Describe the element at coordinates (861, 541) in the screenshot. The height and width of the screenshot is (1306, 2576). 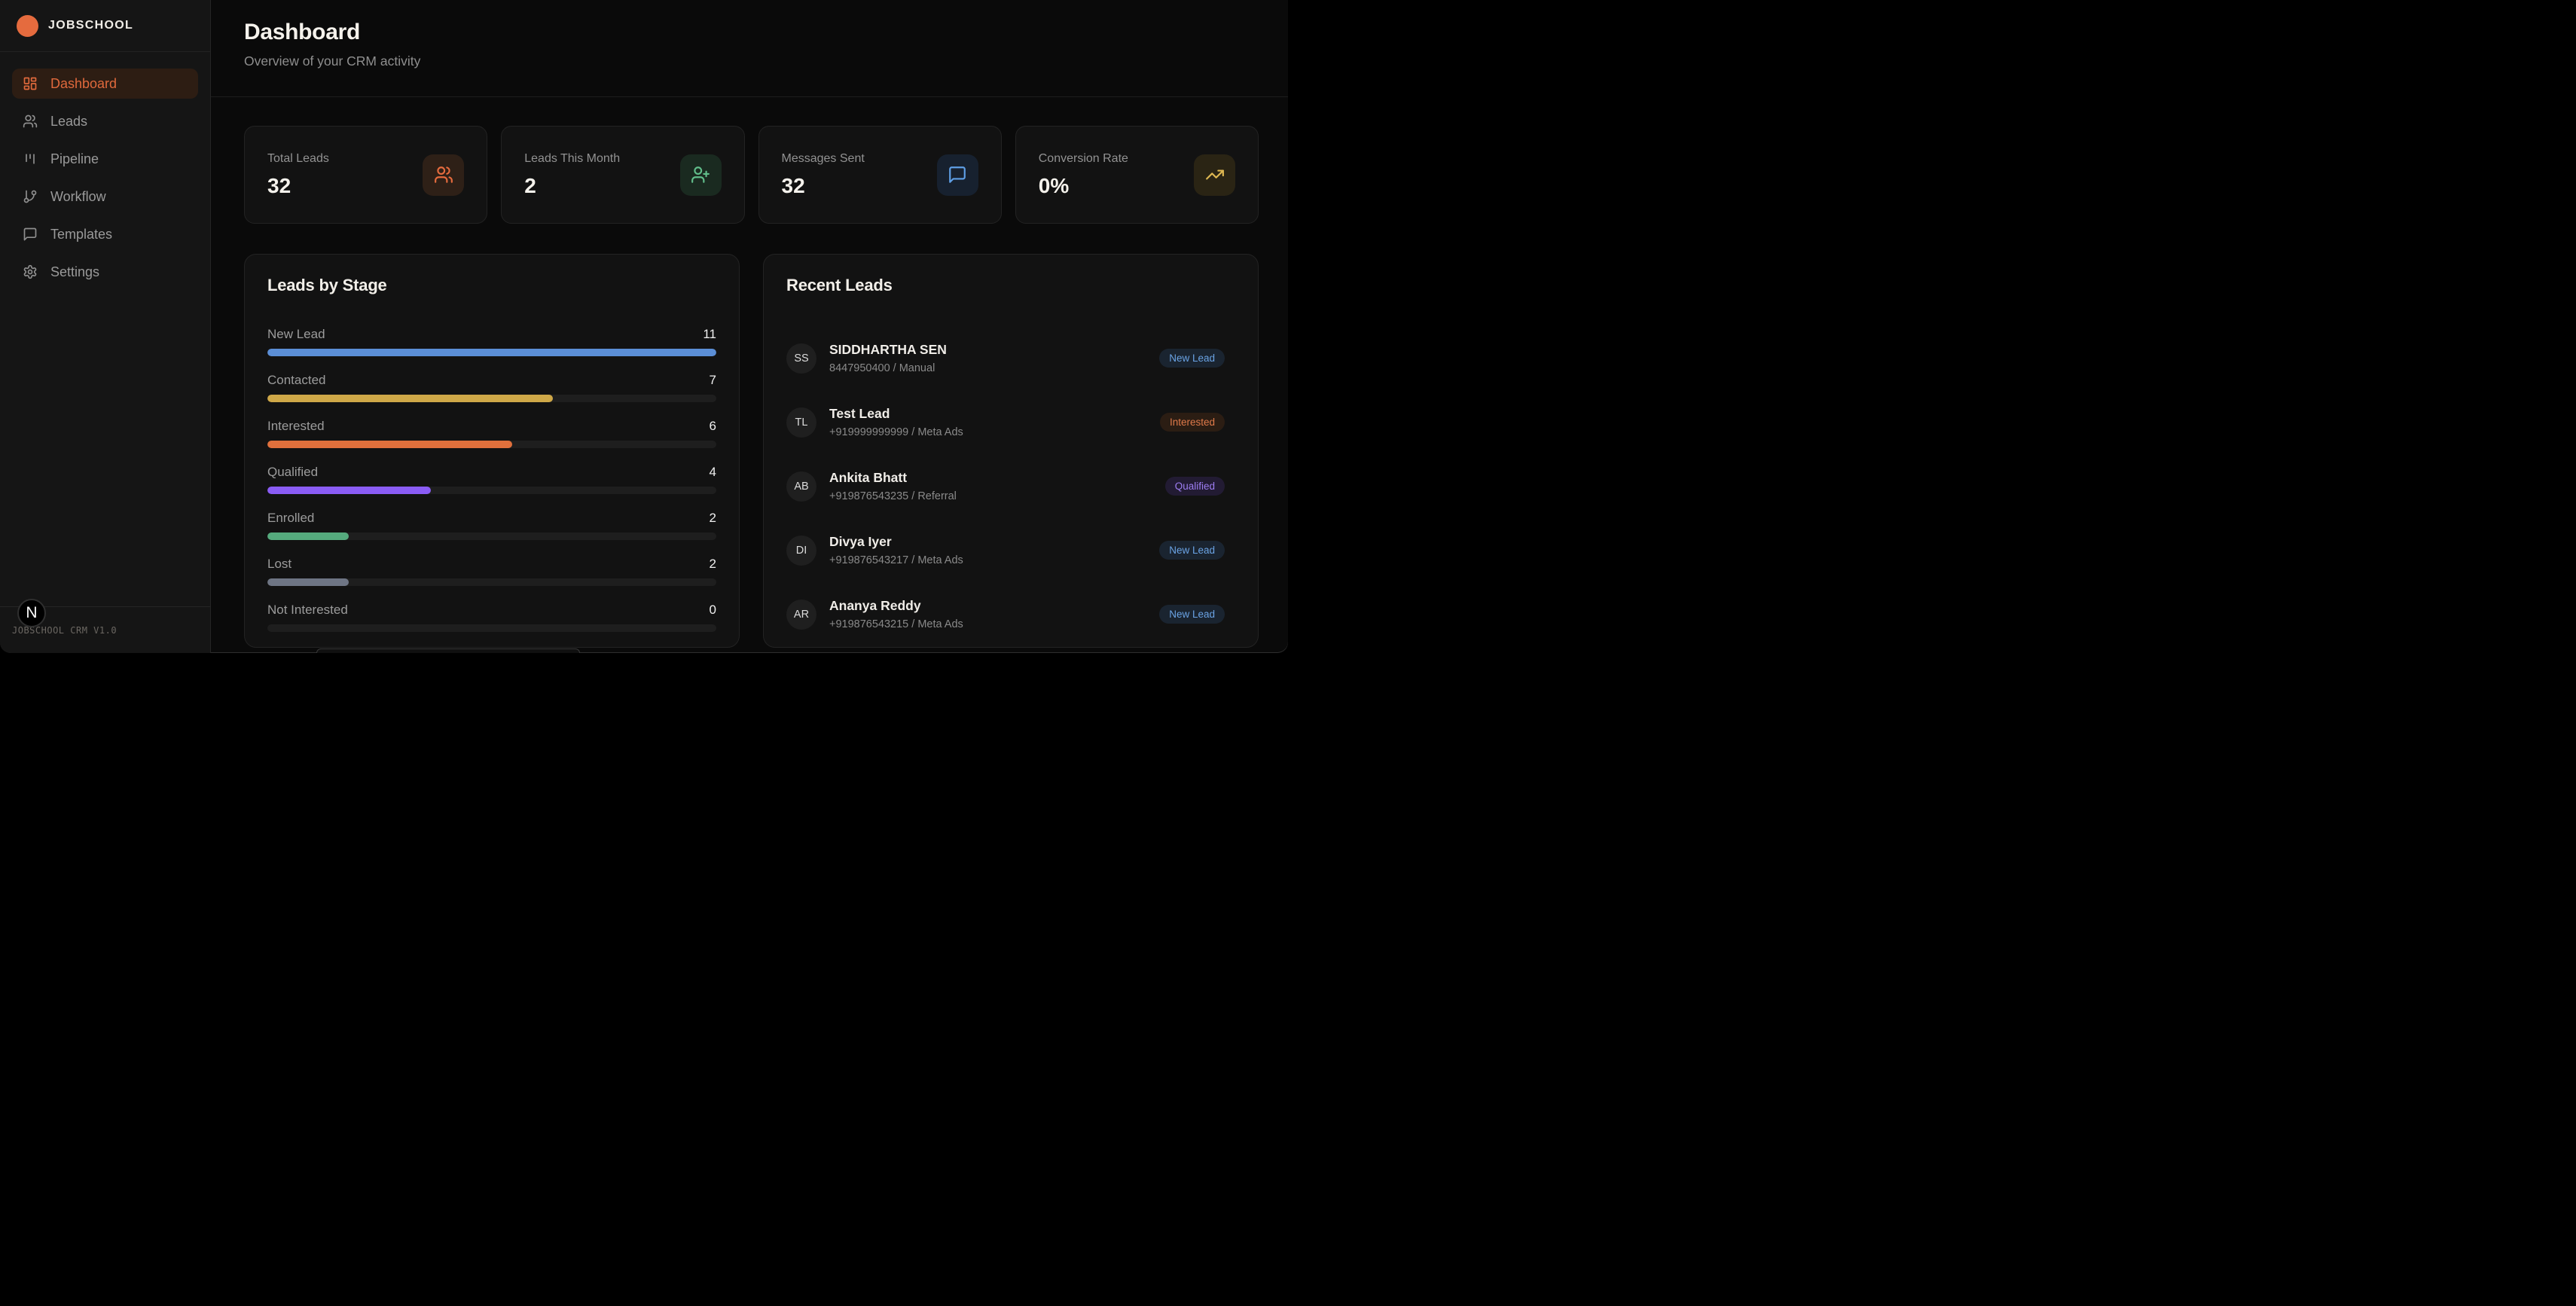
I see `lead-name: Divya Iyer` at that location.